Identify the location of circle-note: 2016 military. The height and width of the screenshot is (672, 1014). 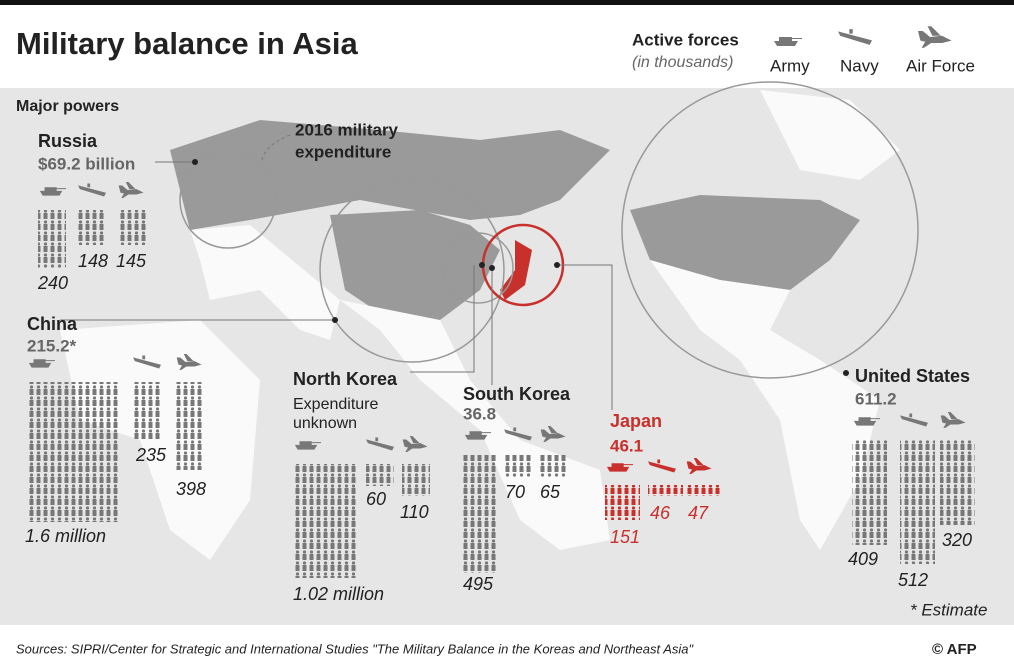
(347, 129).